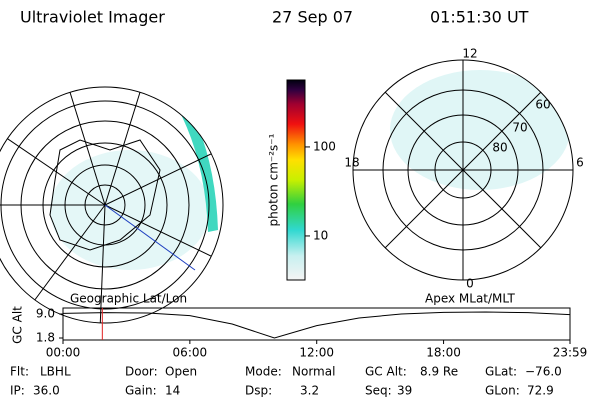 This screenshot has width=600, height=400. I want to click on field-label: GLat:, so click(501, 372).